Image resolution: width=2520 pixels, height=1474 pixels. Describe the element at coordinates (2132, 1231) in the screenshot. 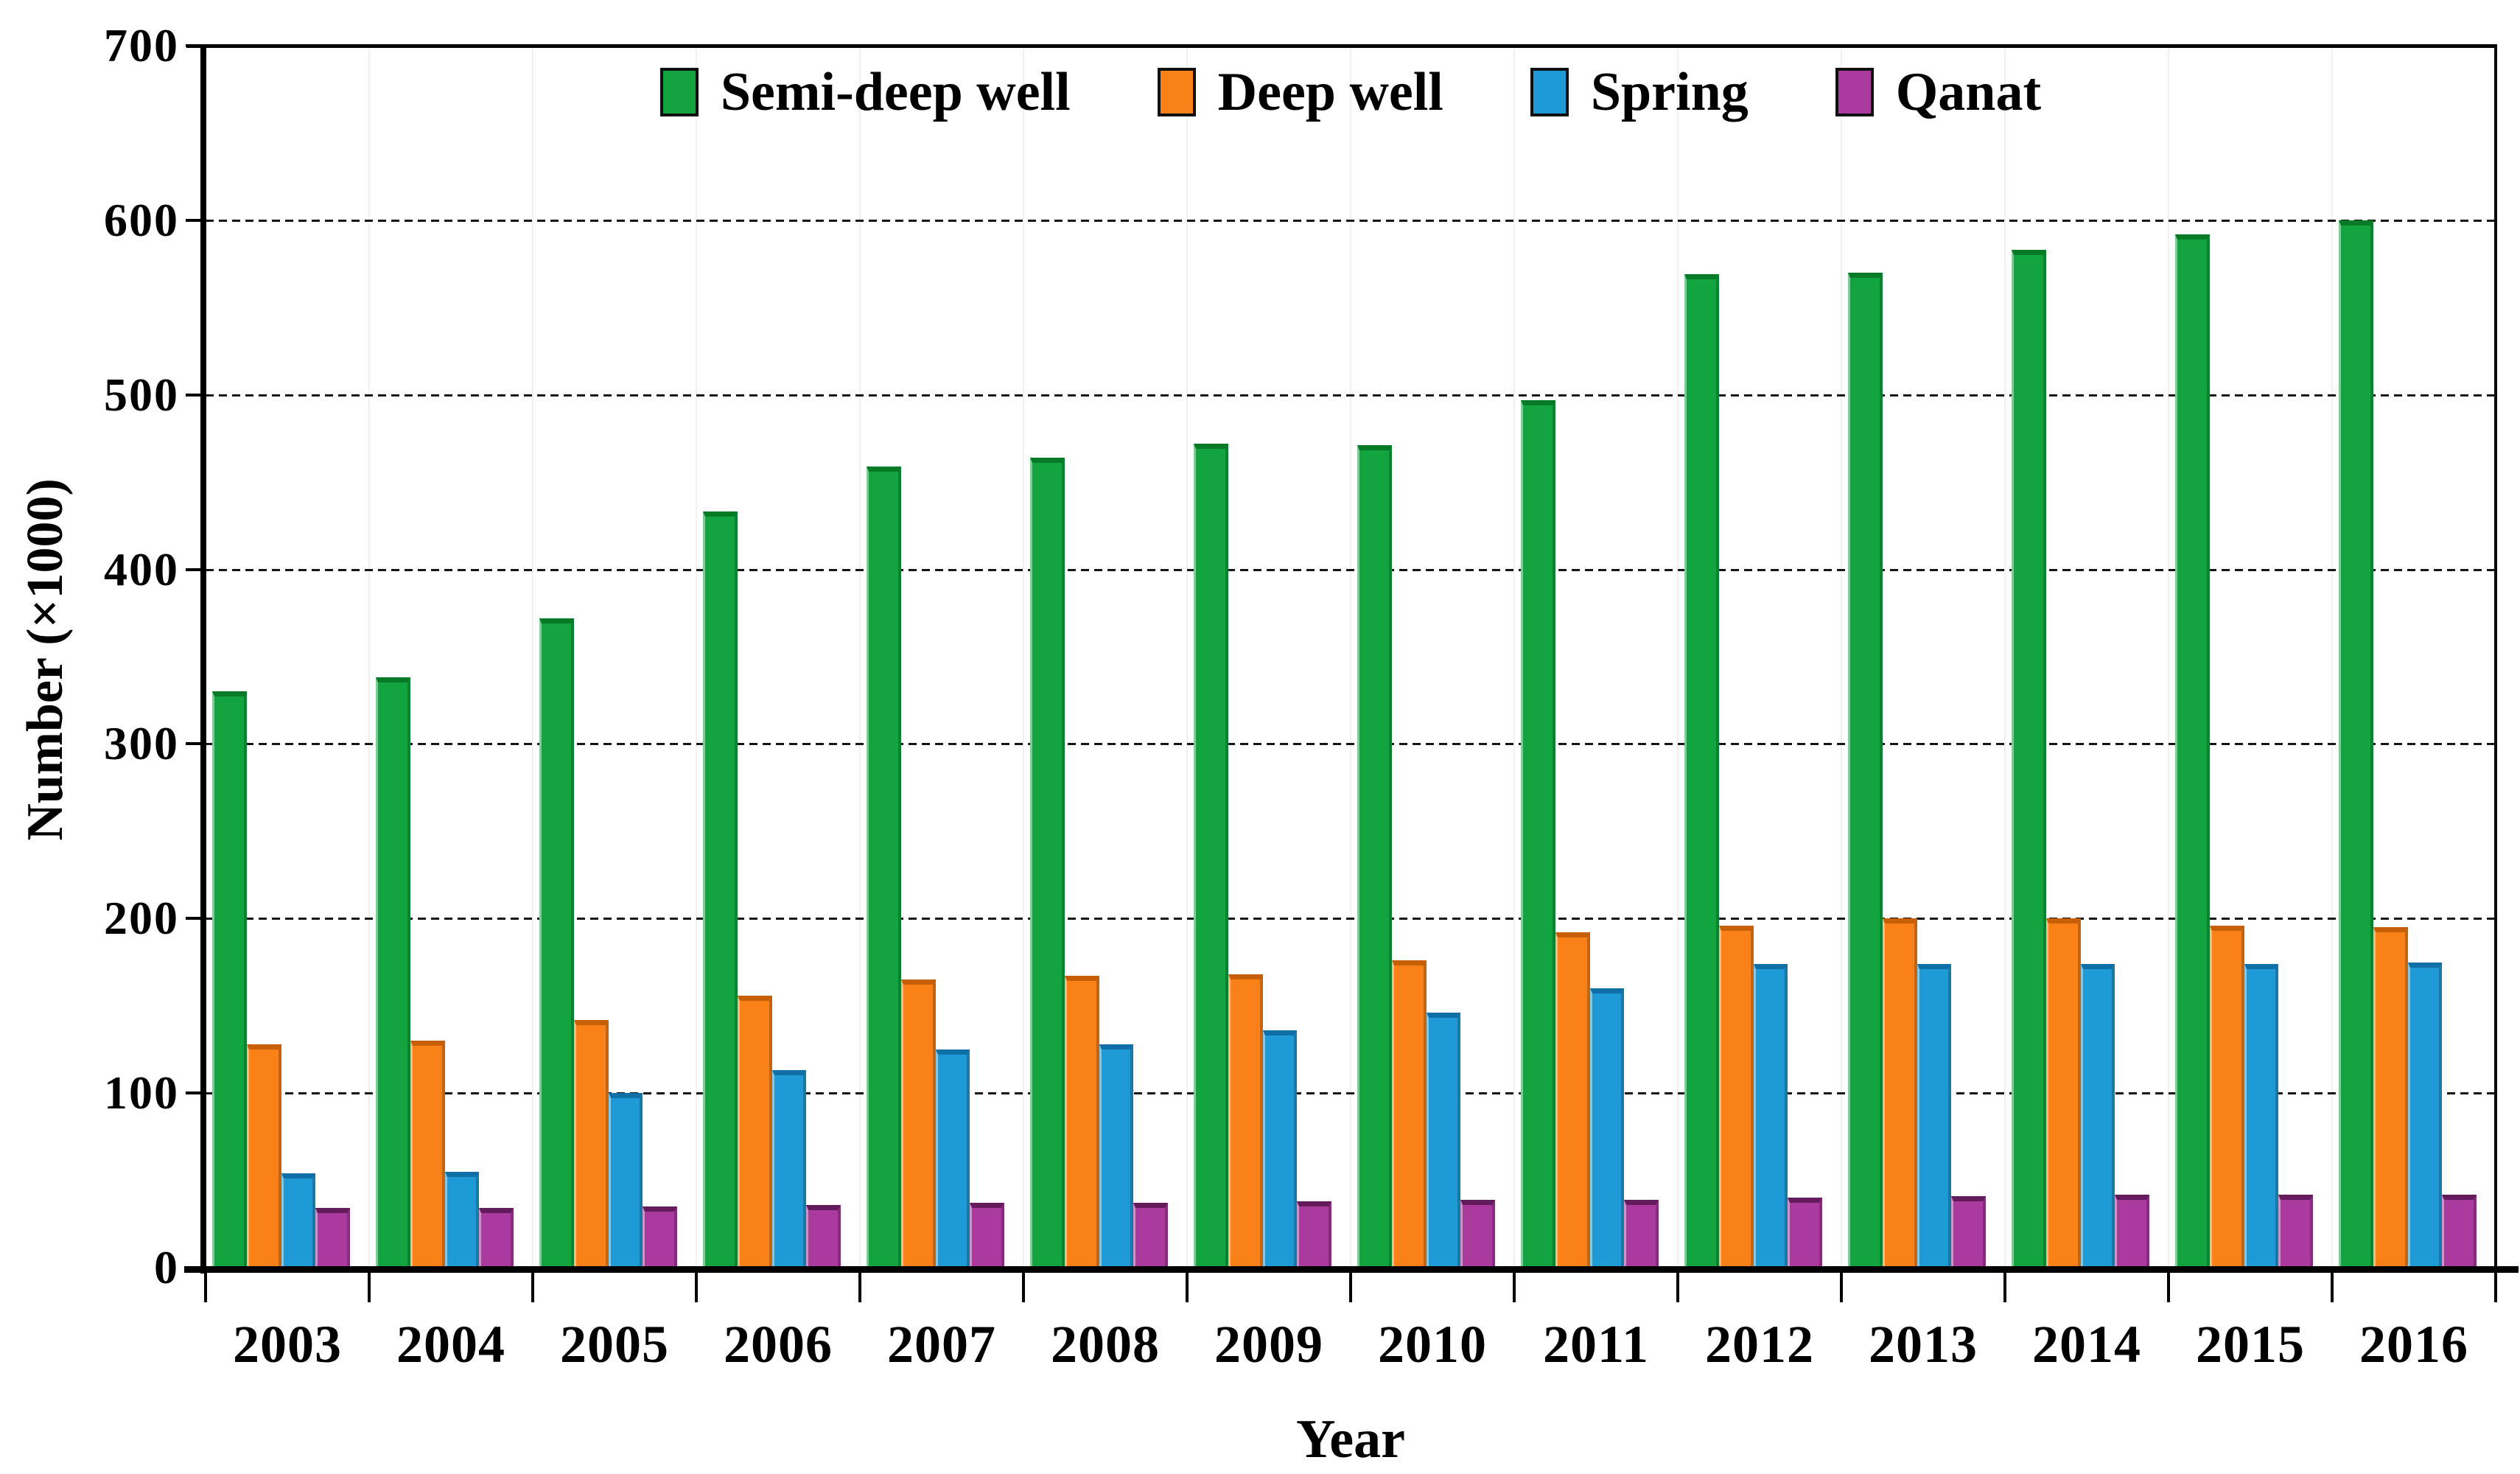

I see `bar-qanat-2014` at that location.